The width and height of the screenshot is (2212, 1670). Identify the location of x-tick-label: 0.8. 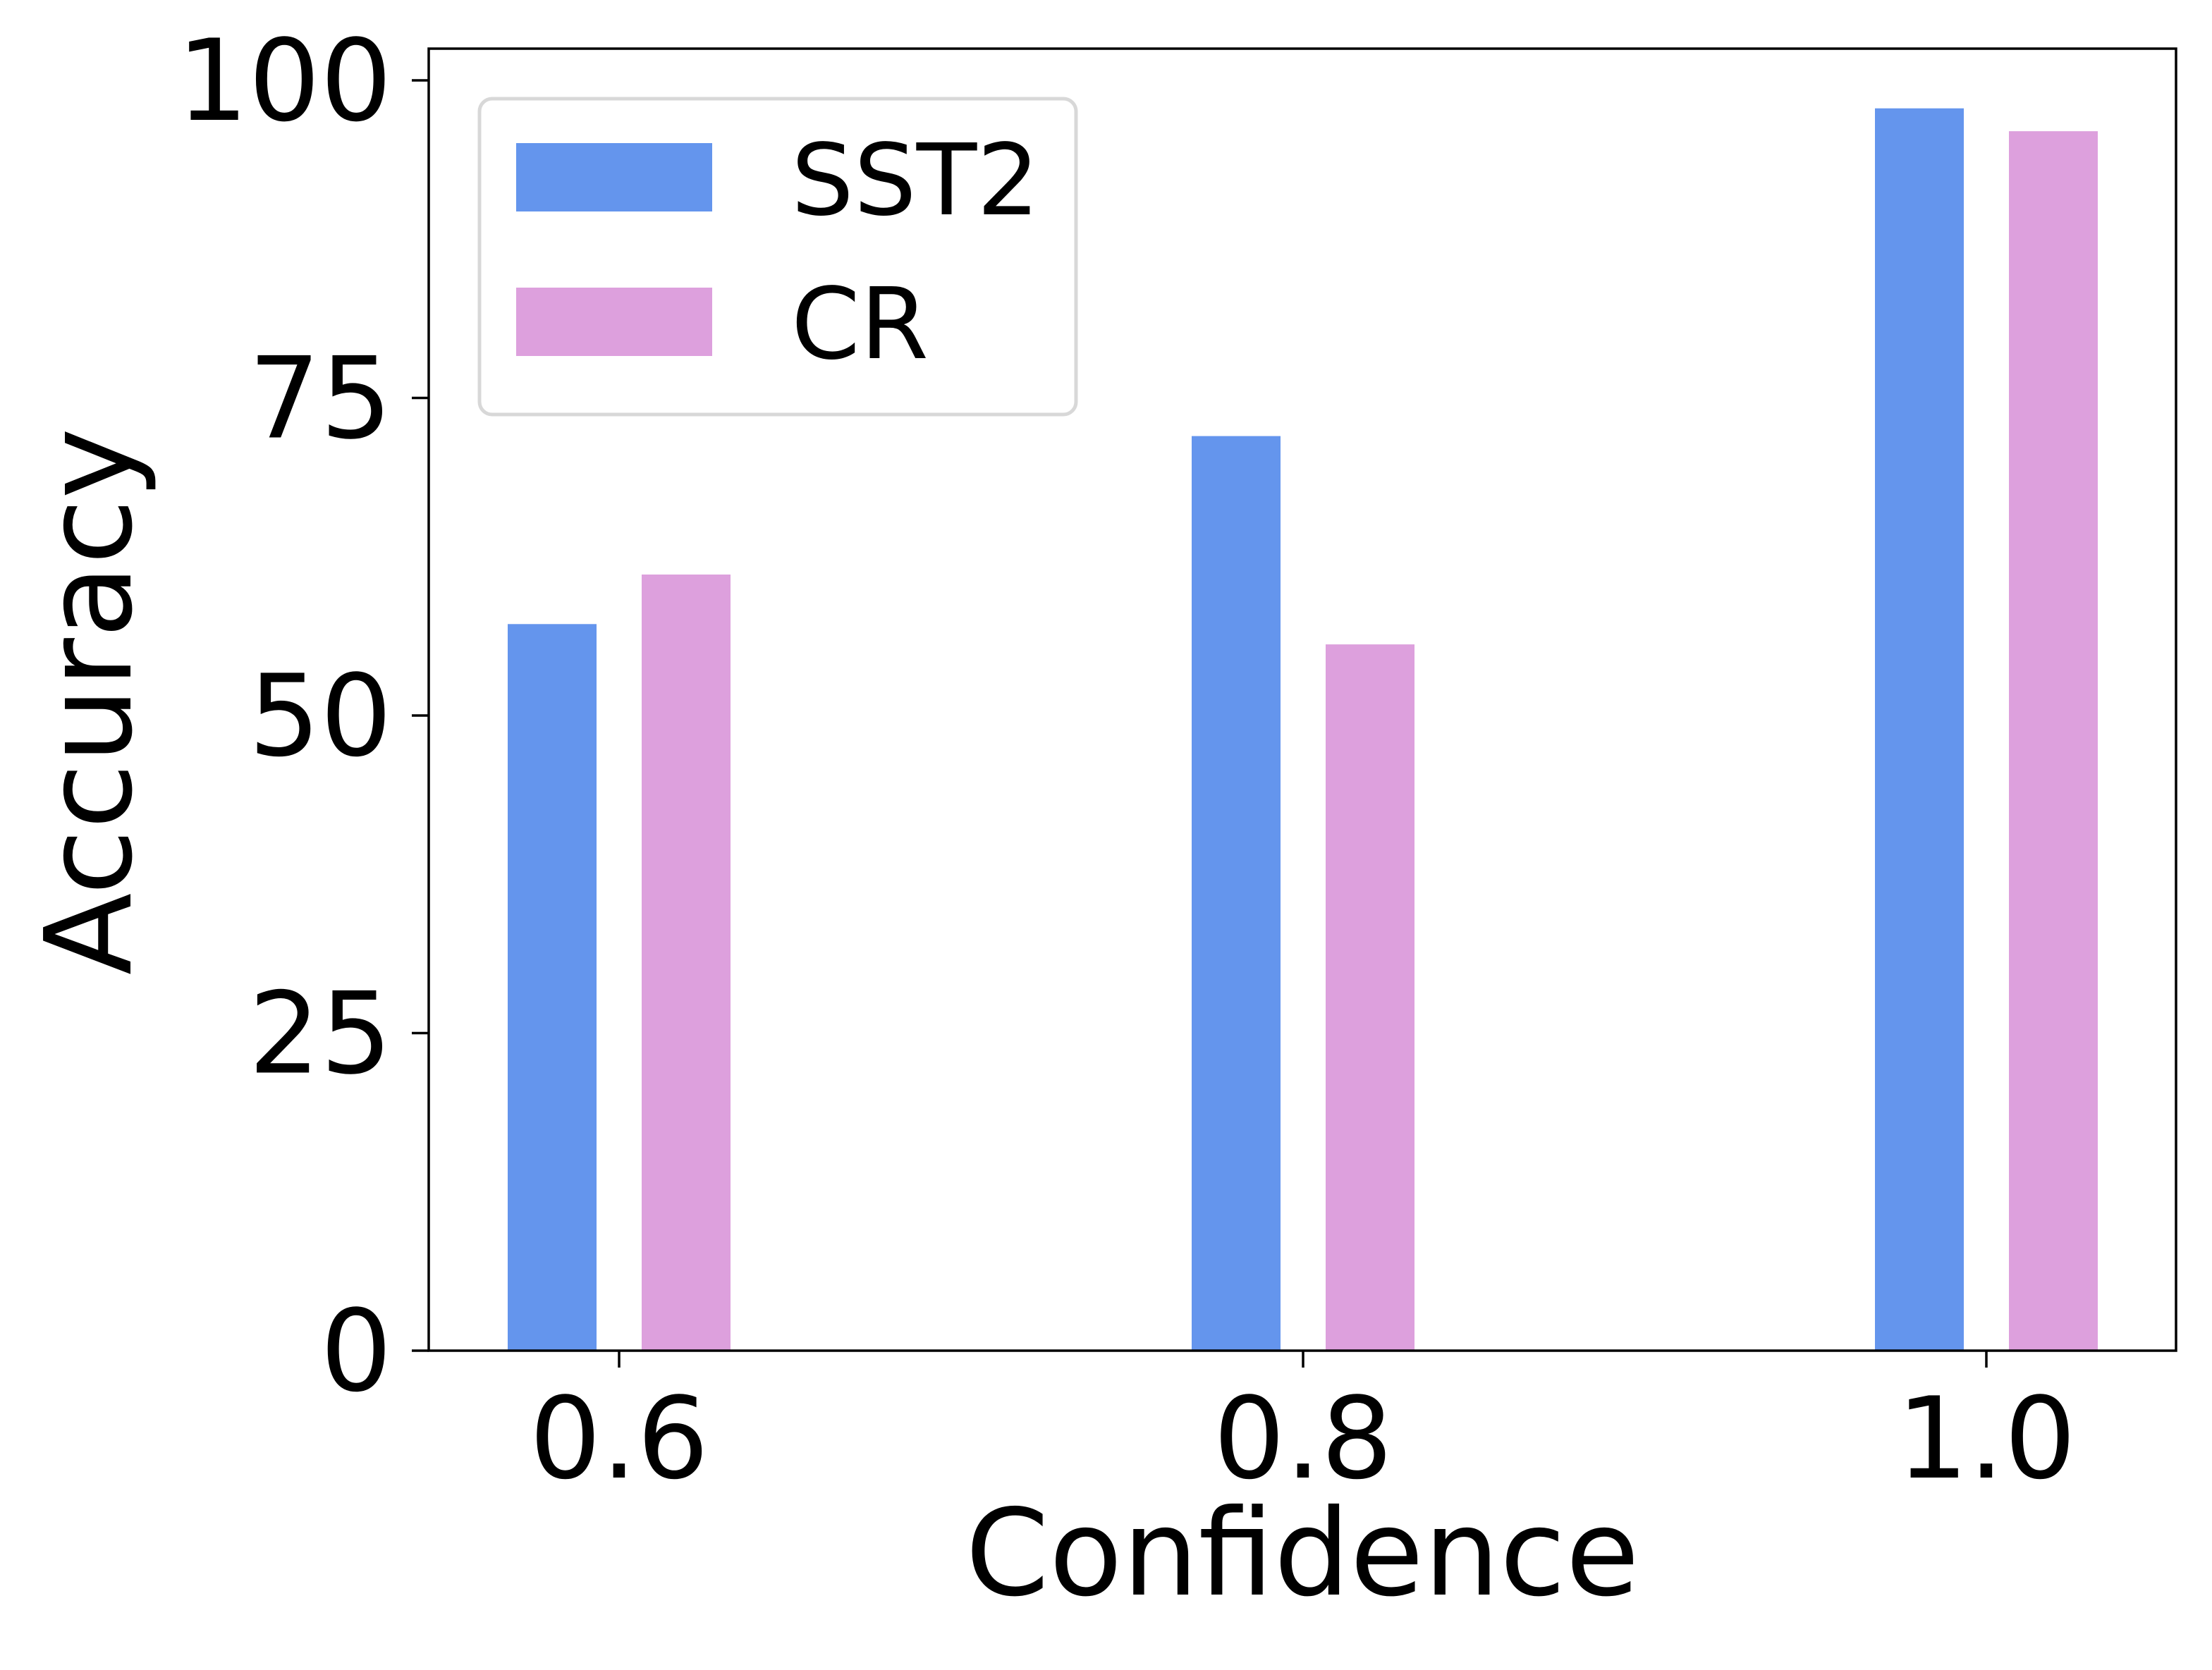
(1303, 1438).